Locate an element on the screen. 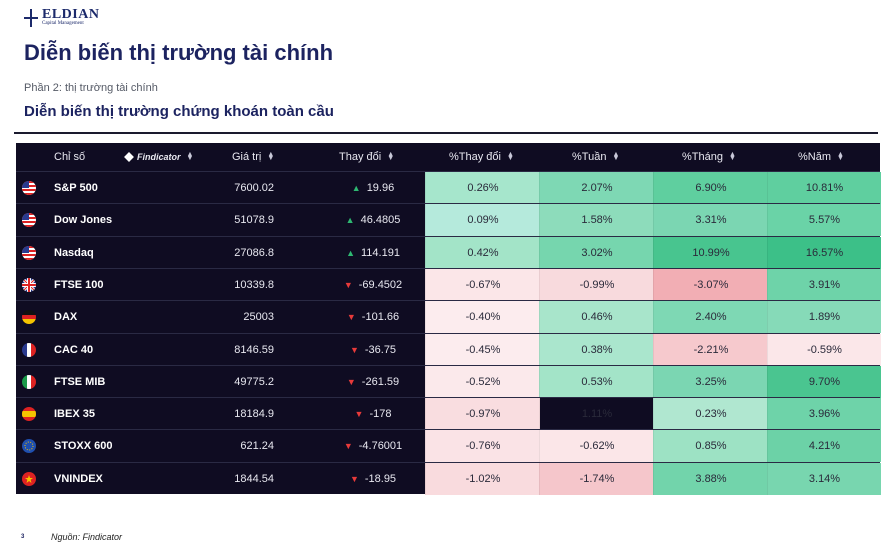 The height and width of the screenshot is (557, 892). it-flag-icon is located at coordinates (29, 381).